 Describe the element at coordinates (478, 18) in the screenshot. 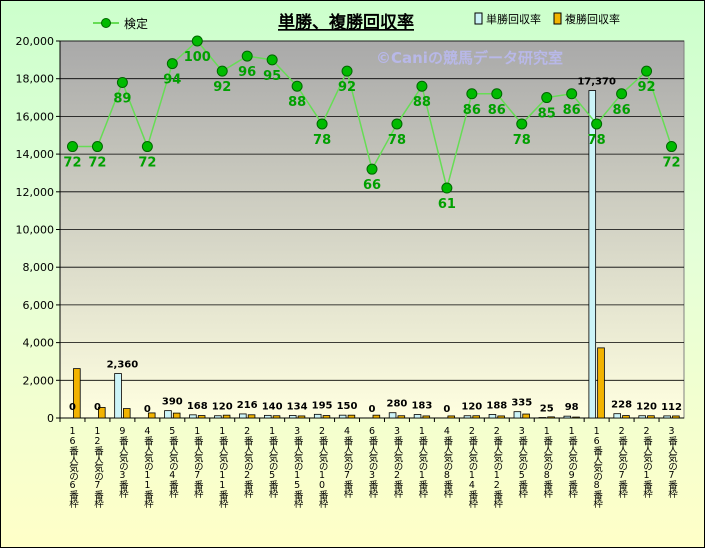

I see `legend-swatch-tansho` at that location.